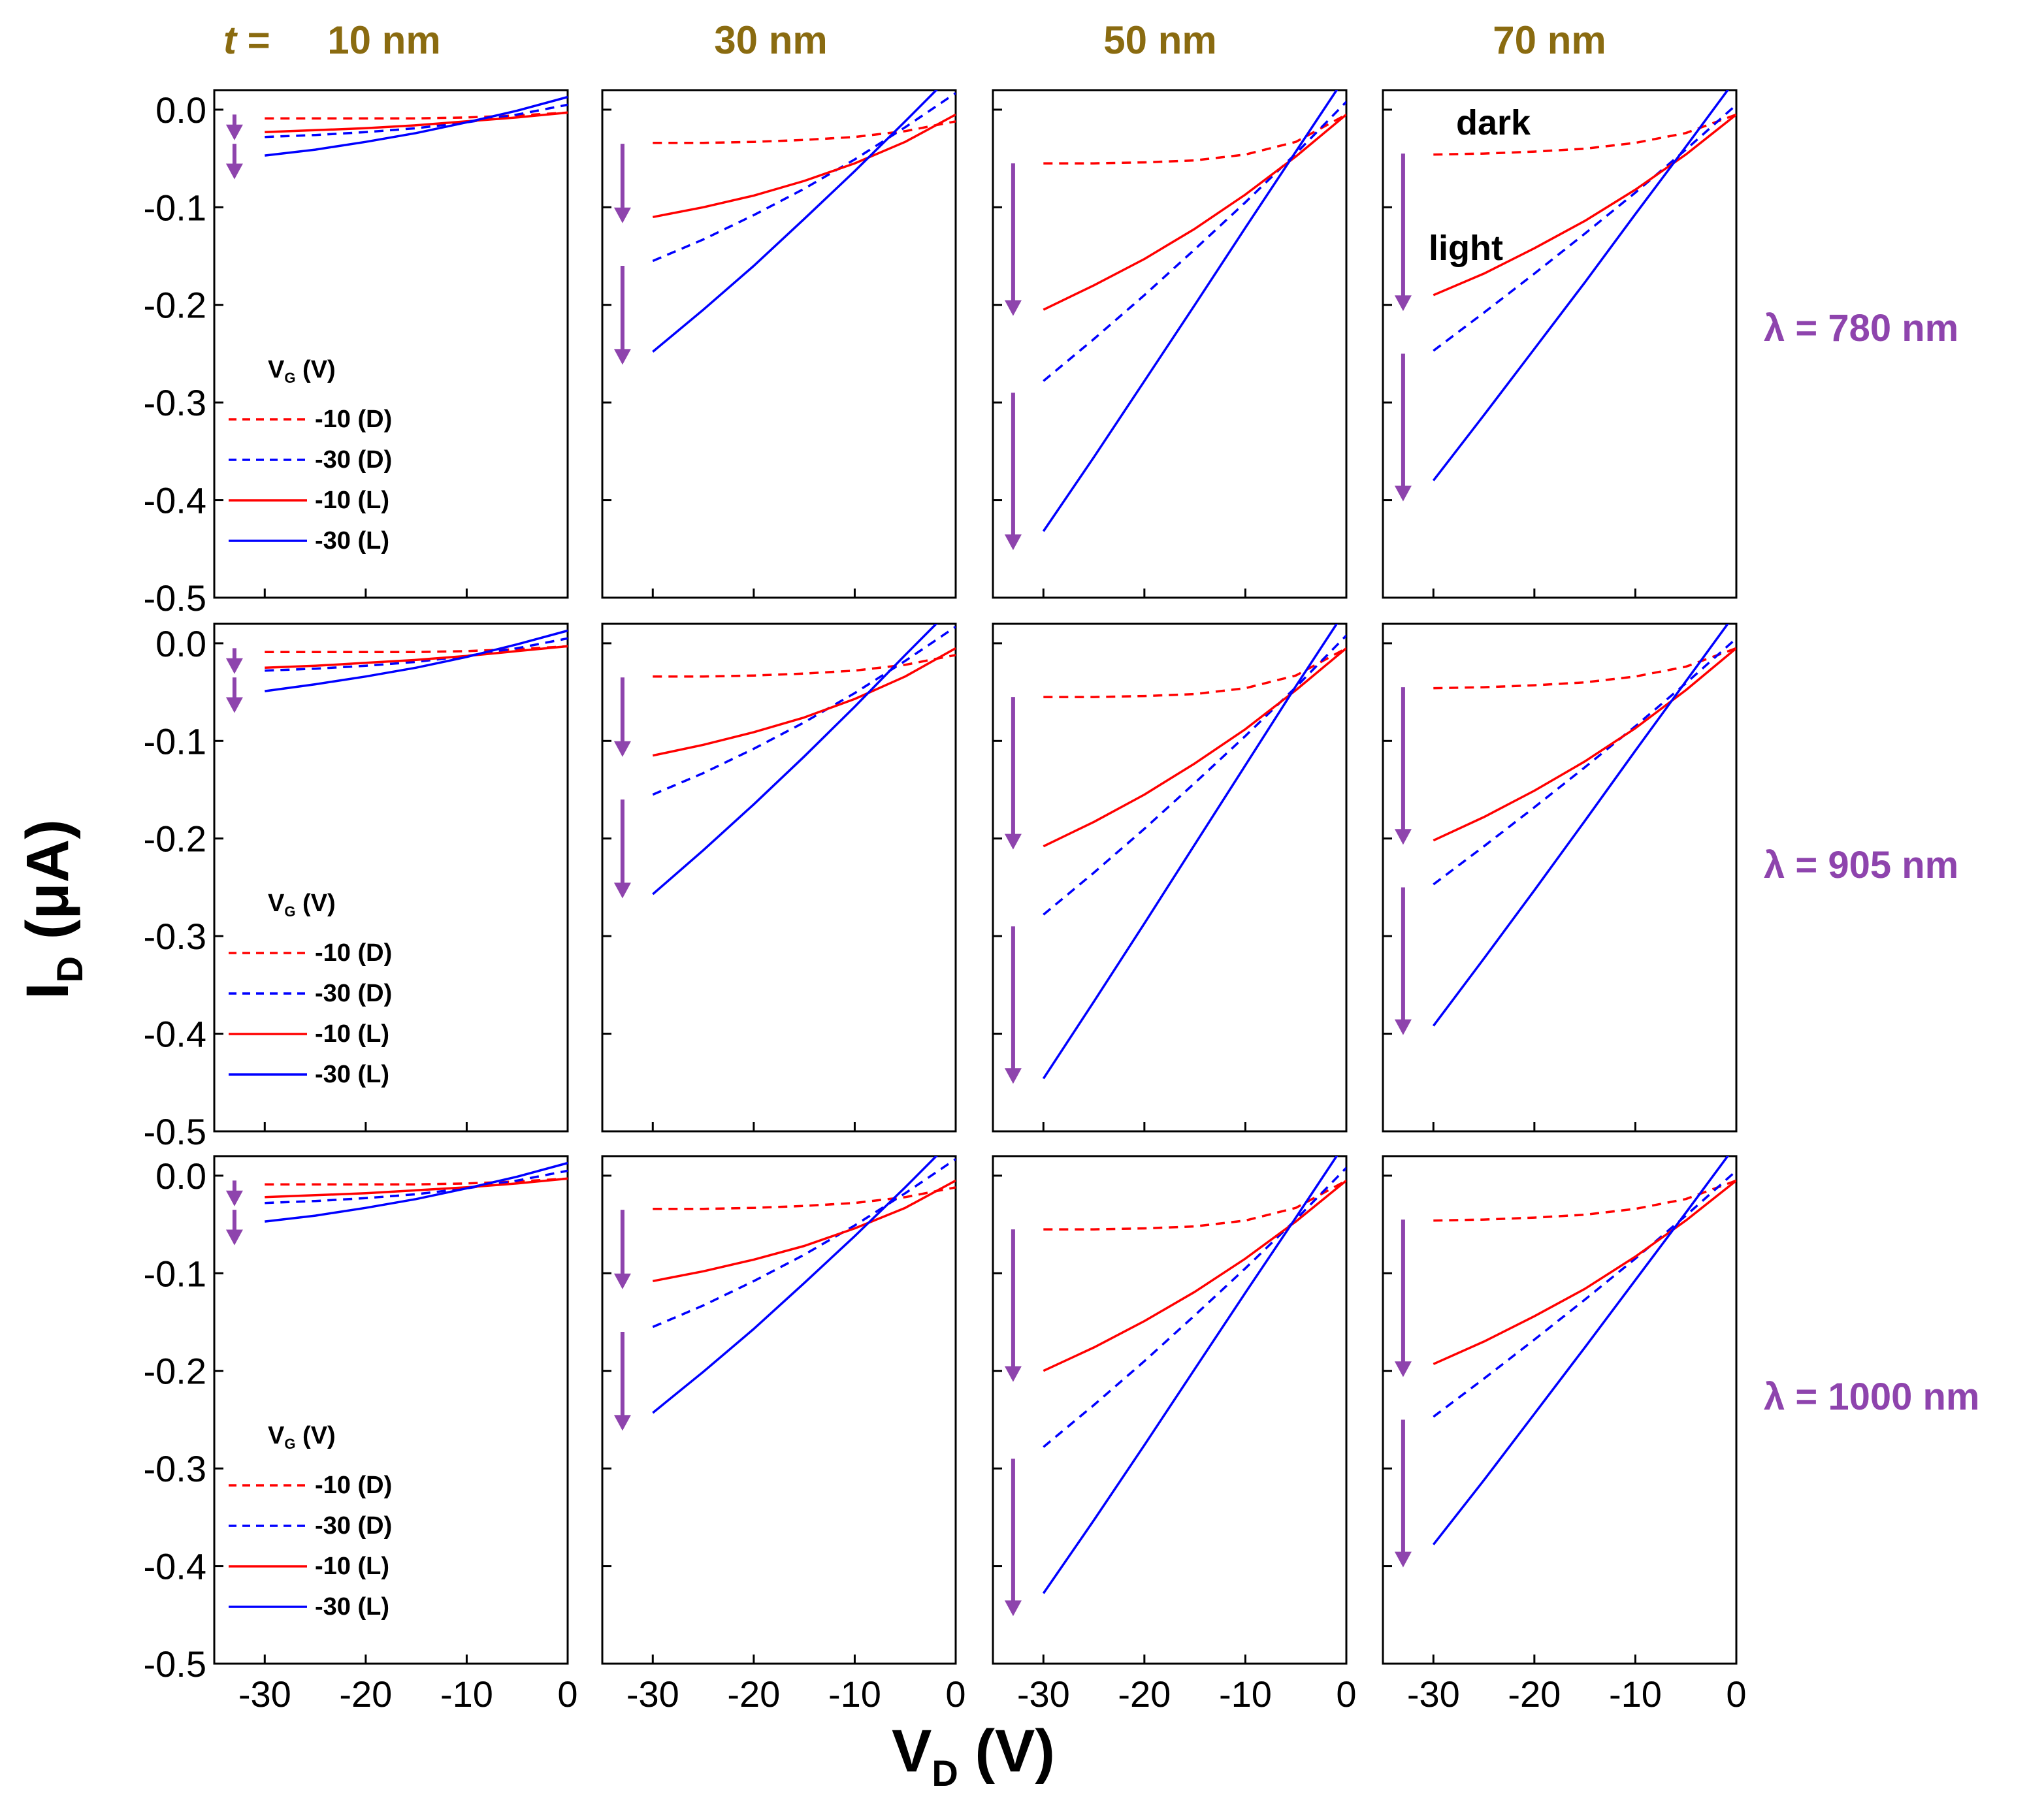  I want to click on y-tick-label: -0.2, so click(175, 305).